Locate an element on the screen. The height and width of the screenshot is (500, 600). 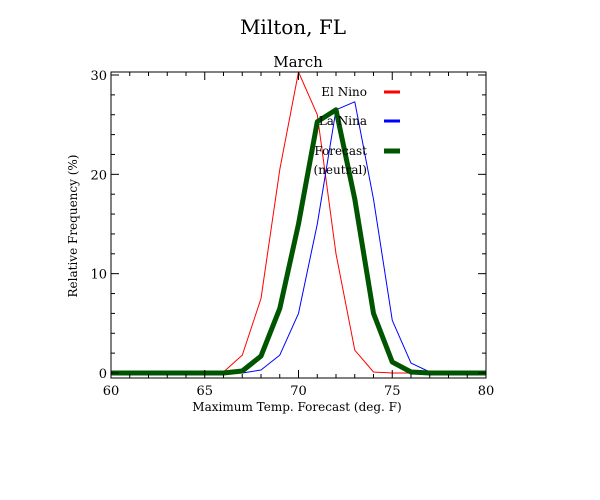
x-tick-label: 60 is located at coordinates (111, 391).